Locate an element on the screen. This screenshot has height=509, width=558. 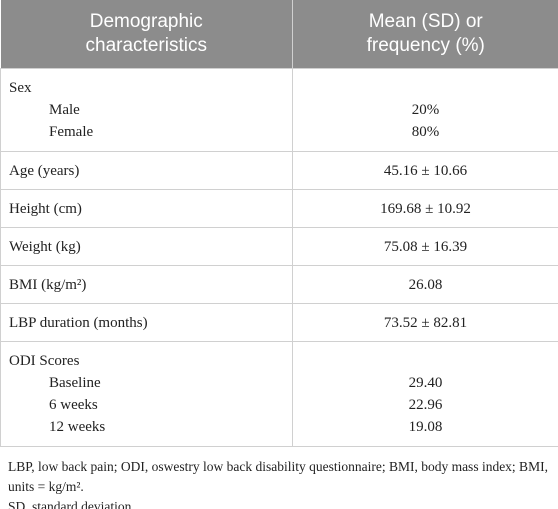
row-value: 169.68 ± 10.92 is located at coordinates (425, 208).